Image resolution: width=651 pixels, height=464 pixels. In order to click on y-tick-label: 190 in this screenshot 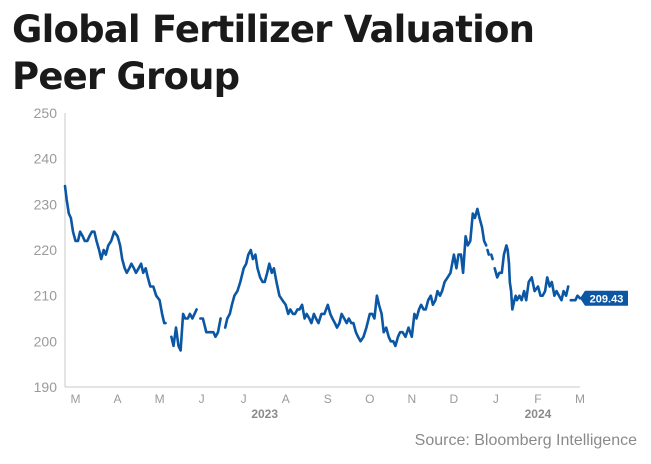, I will do `click(46, 387)`.